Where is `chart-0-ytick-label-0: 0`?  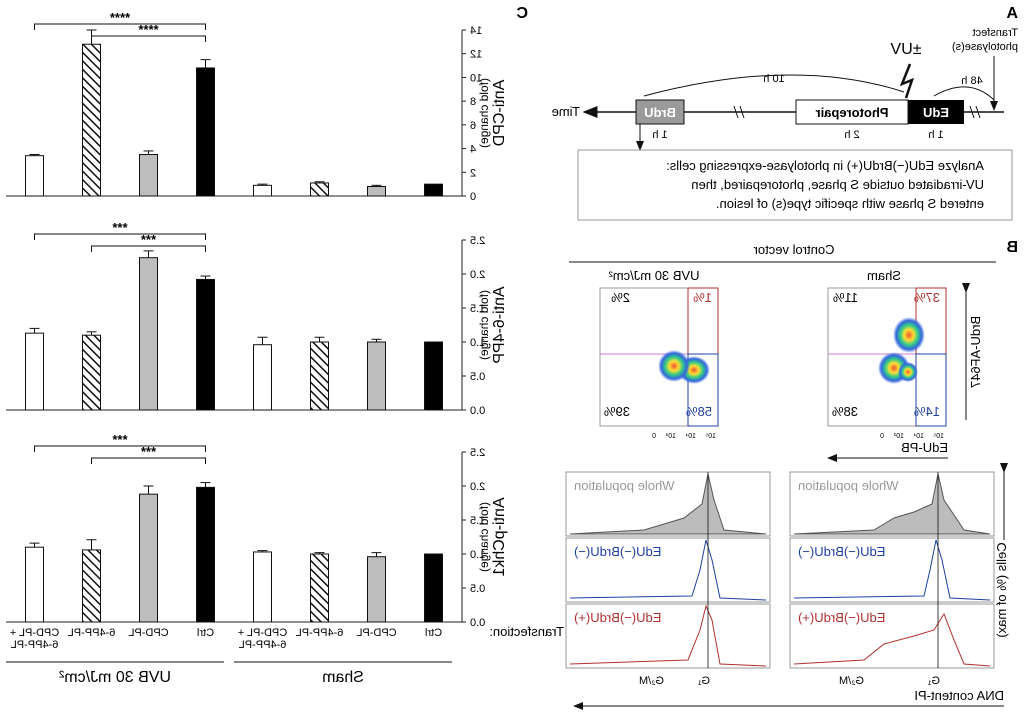 chart-0-ytick-label-0: 0 is located at coordinates (473, 197).